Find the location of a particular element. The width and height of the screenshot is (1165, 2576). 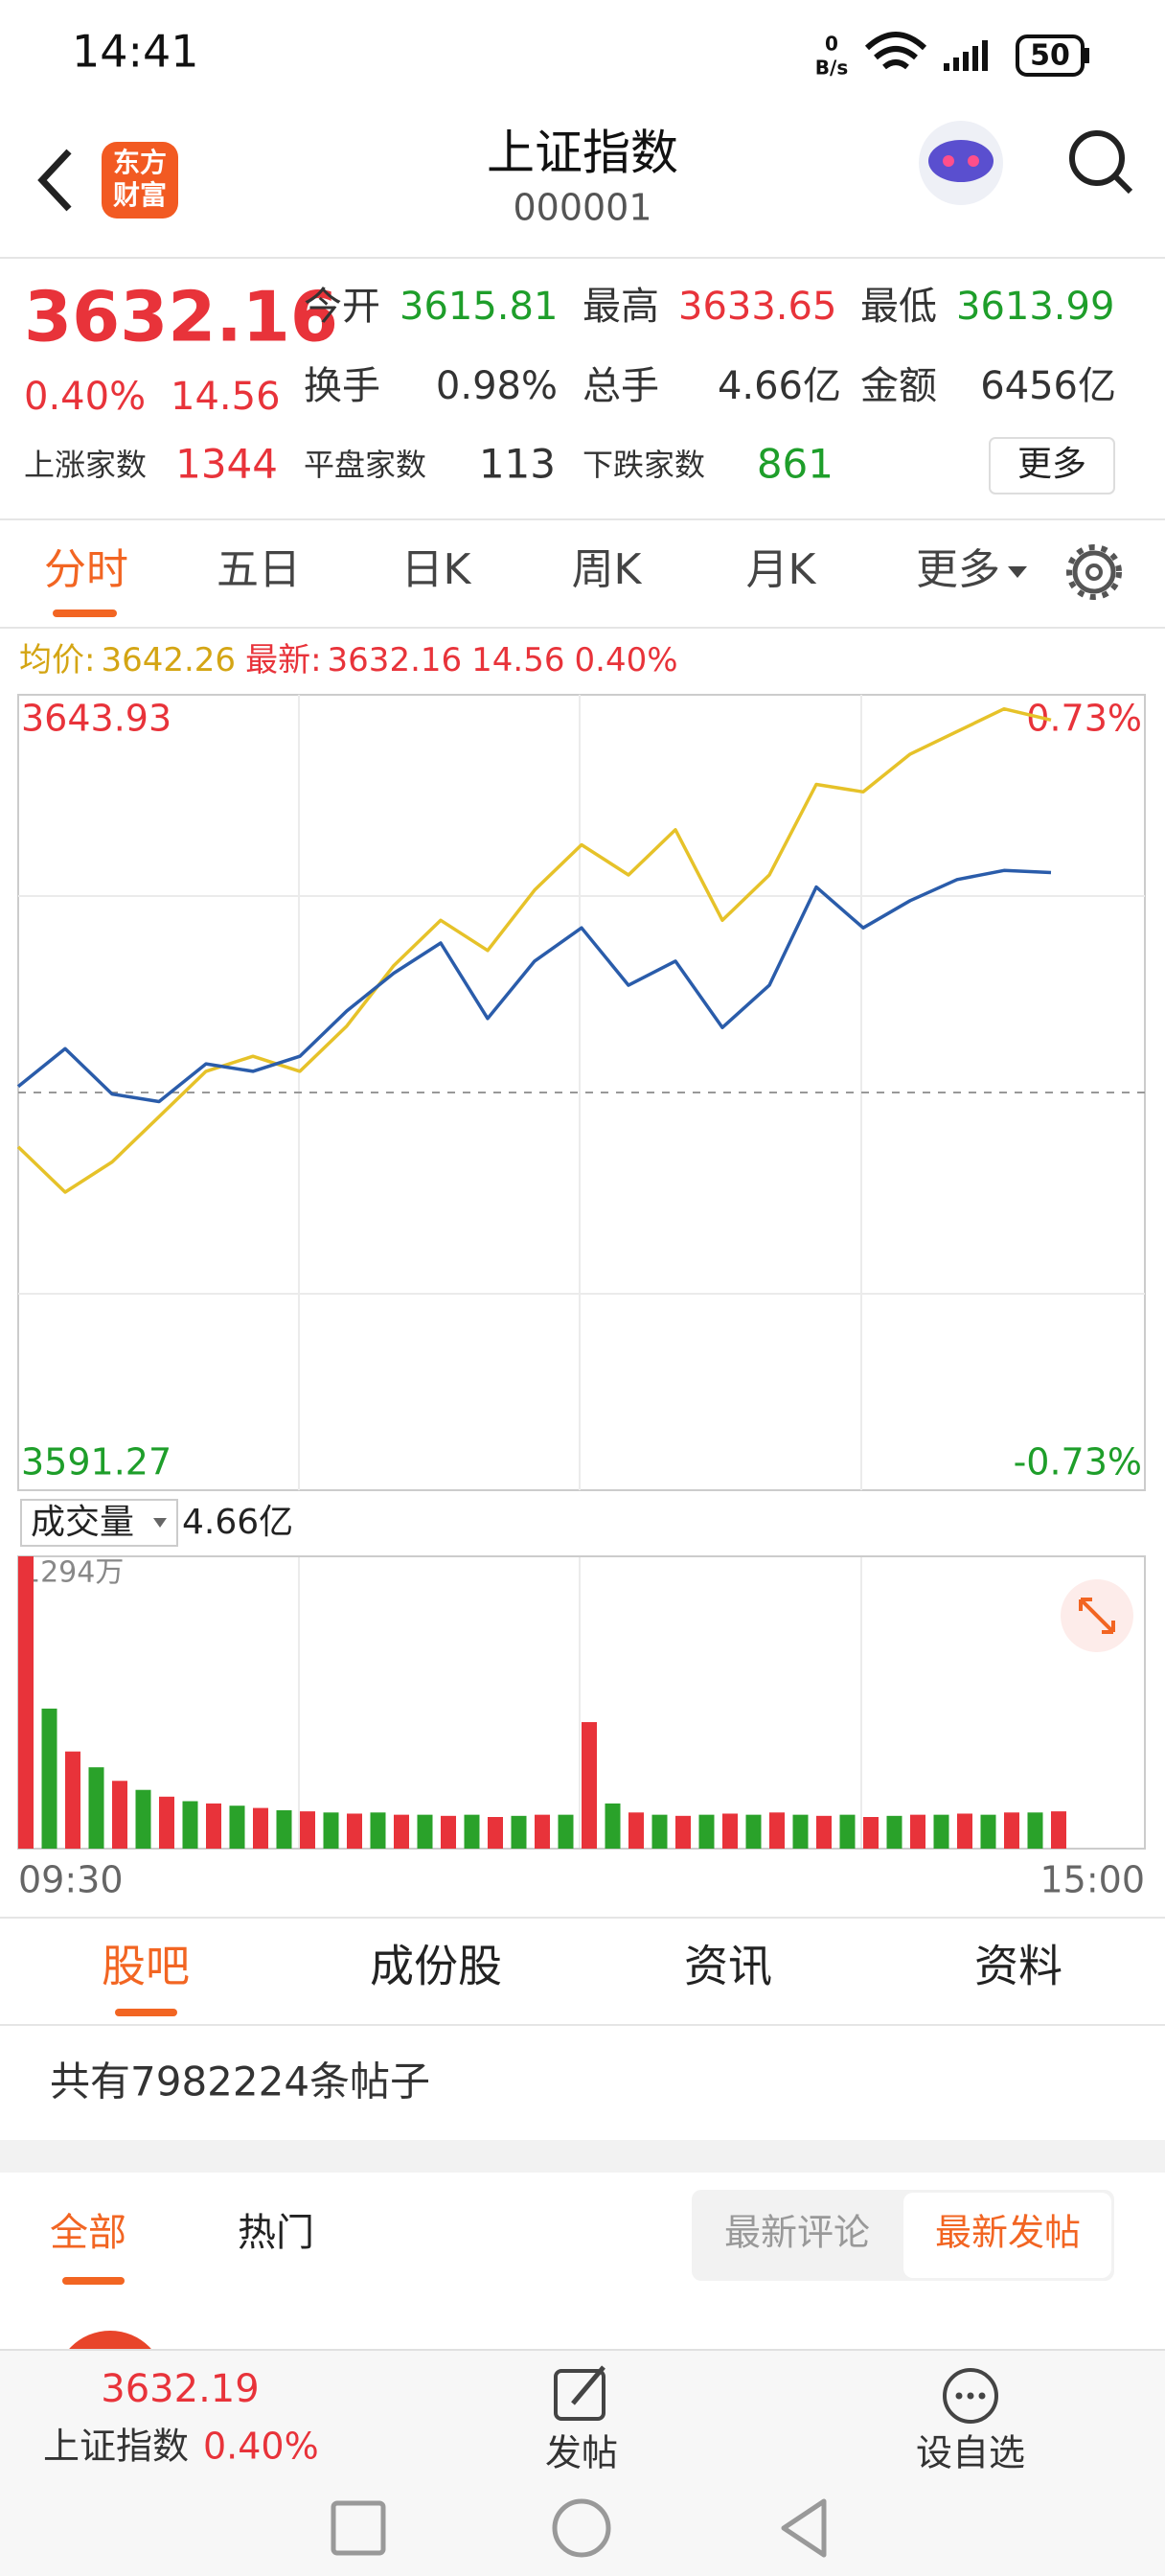

net-speed: 0 is located at coordinates (831, 44).